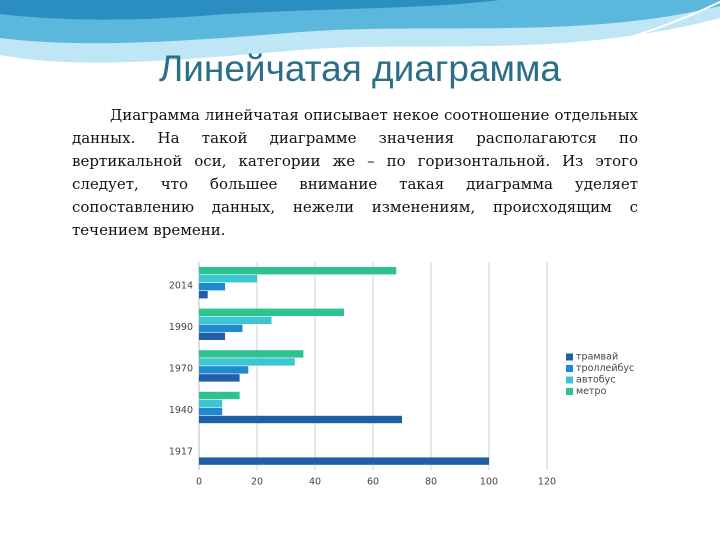  Describe the element at coordinates (181, 452) in the screenshot. I see `y-tick-label: 1917` at that location.